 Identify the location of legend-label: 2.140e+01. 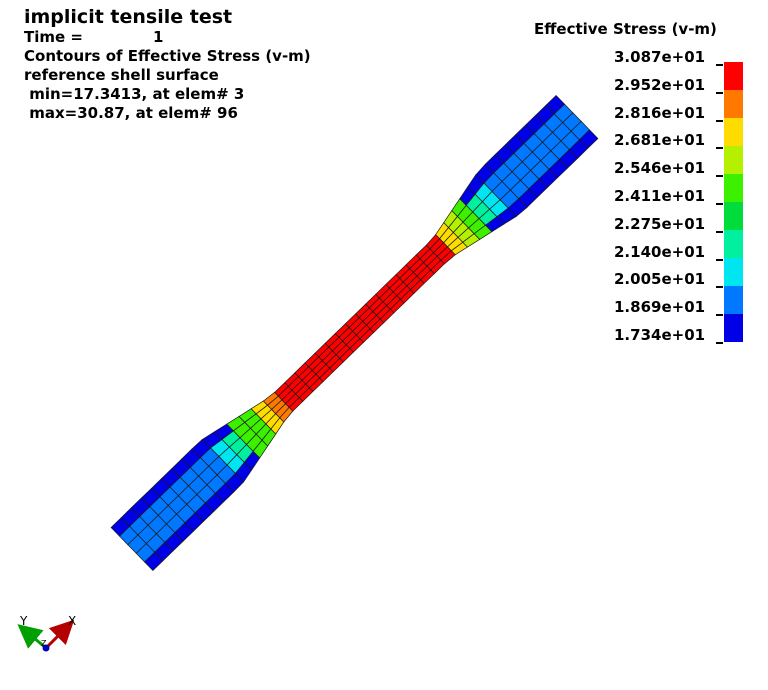
(660, 251).